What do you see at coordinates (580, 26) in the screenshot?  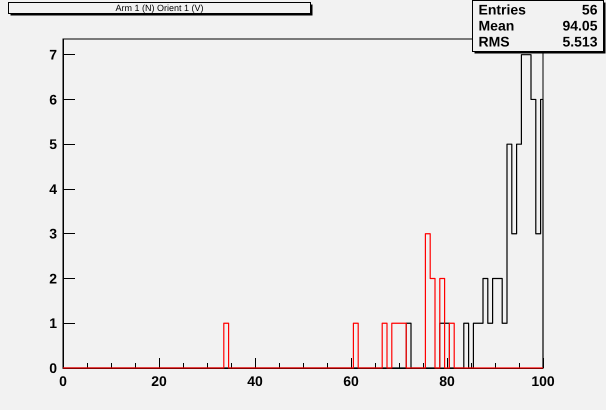 I see `text: 94.05` at bounding box center [580, 26].